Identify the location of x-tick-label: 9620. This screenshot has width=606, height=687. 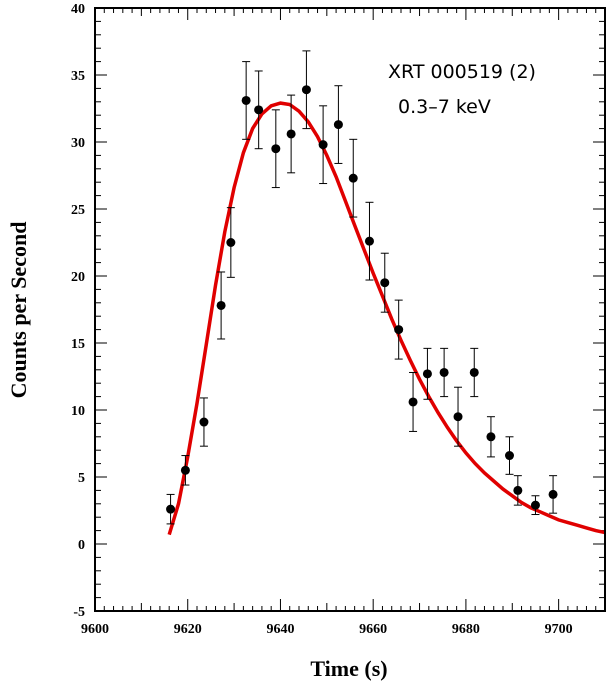
(188, 629).